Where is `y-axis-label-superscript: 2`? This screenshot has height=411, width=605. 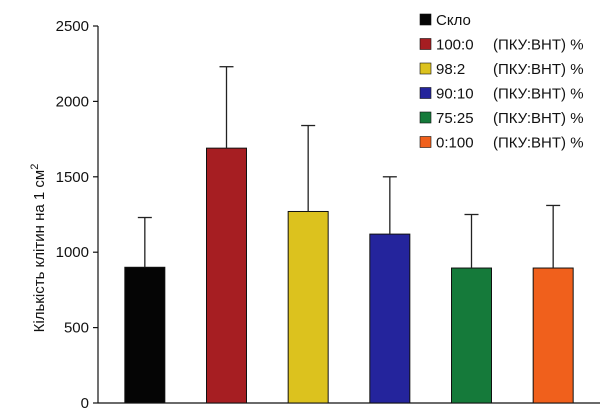 y-axis-label-superscript: 2 is located at coordinates (35, 167).